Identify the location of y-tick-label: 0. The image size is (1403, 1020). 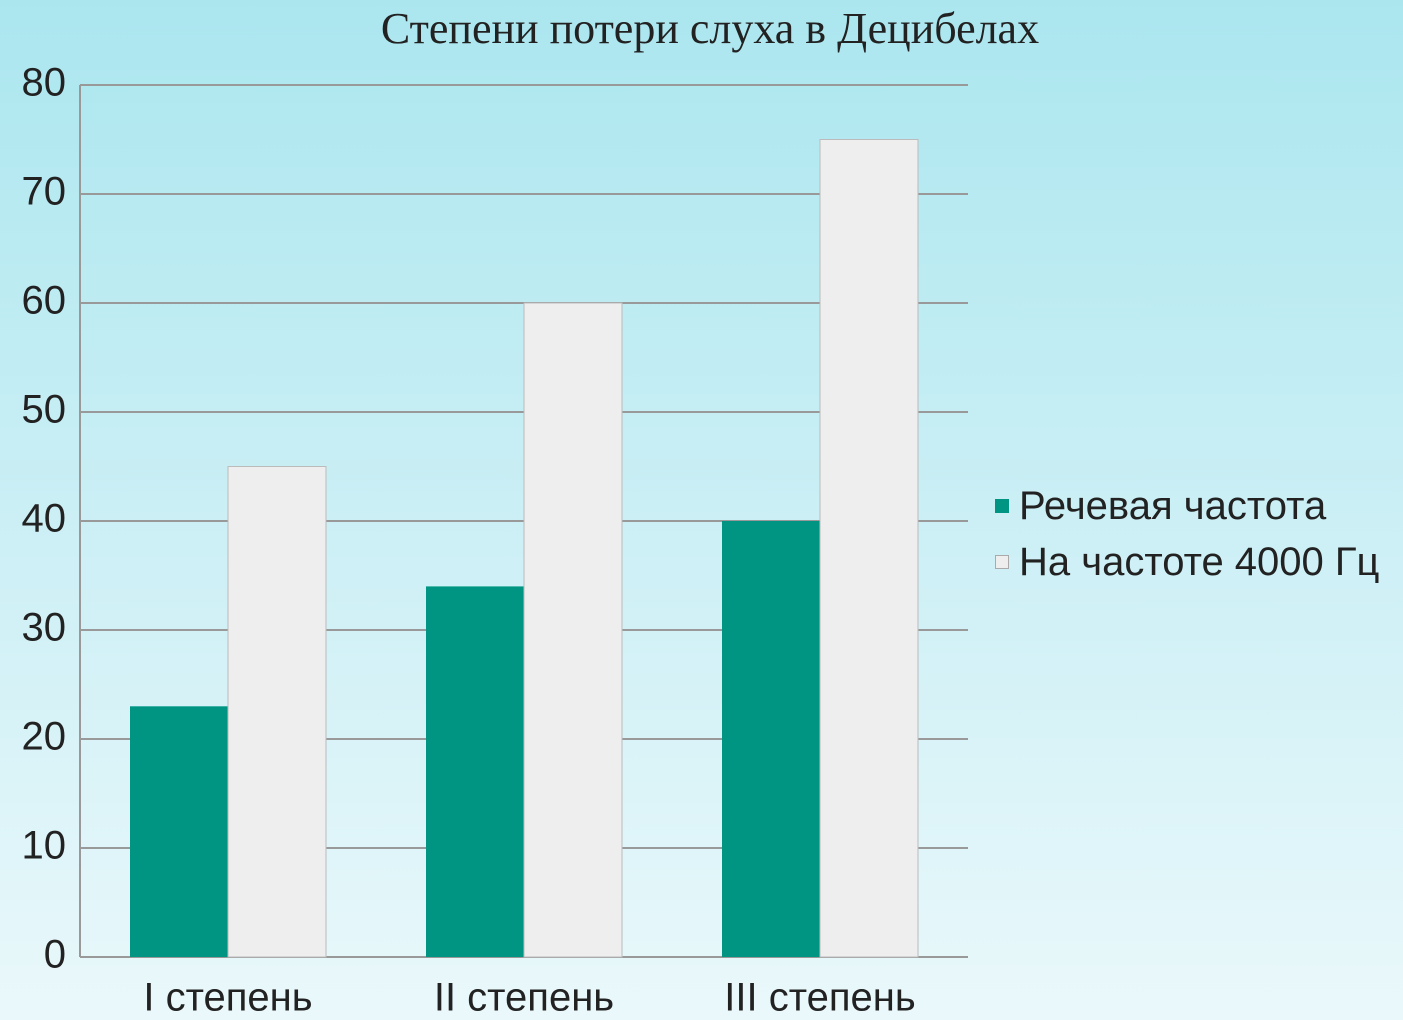
(55, 955).